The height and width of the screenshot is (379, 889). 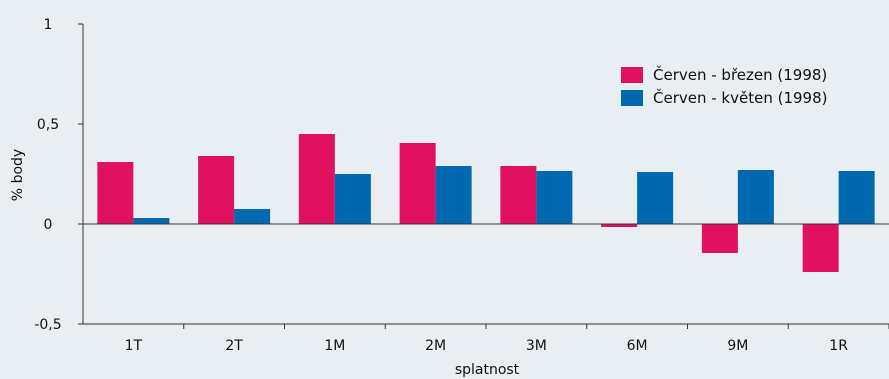 I want to click on y-axis-title: % body, so click(x=18, y=175).